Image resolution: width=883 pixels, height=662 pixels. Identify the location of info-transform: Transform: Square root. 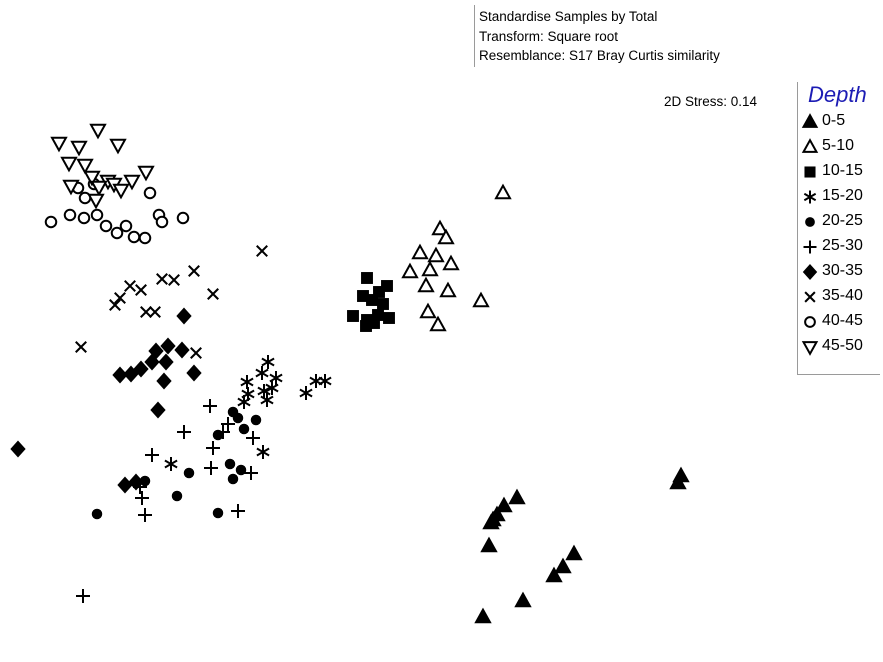
(549, 36).